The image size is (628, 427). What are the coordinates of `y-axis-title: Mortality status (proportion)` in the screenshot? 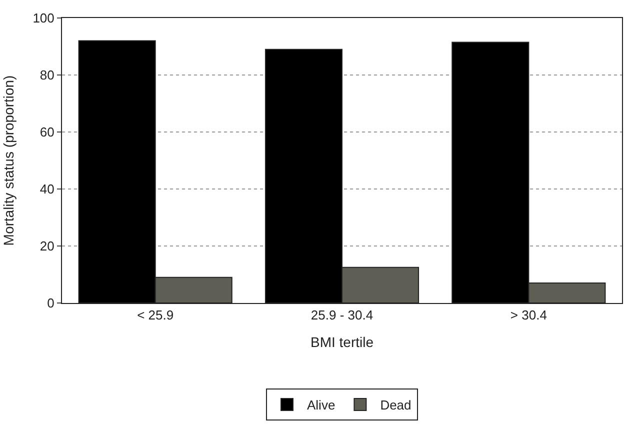 It's located at (8, 160).